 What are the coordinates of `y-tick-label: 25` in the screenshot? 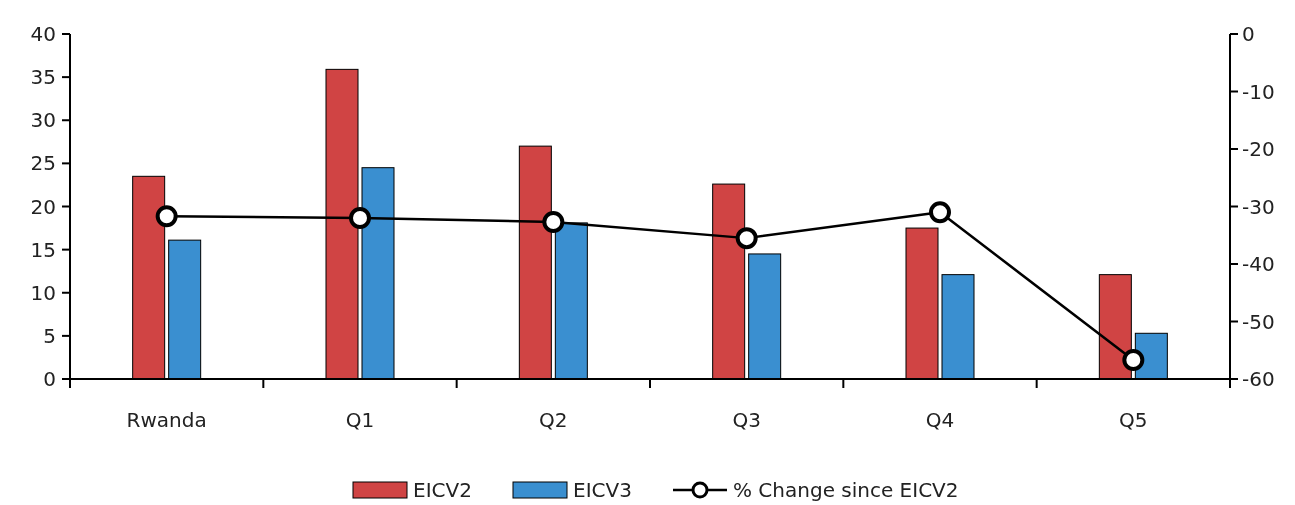 It's located at (43, 163).